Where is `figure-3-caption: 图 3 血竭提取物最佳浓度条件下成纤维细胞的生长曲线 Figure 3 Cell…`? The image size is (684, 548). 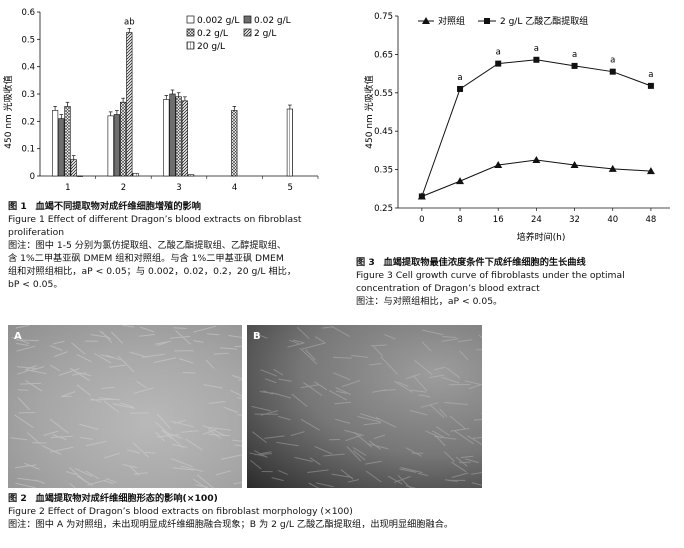
figure-3-caption: 图 3 血竭提取物最佳浓度条件下成纤维细胞的生长曲线 Figure 3 Cell… is located at coordinates (490, 282).